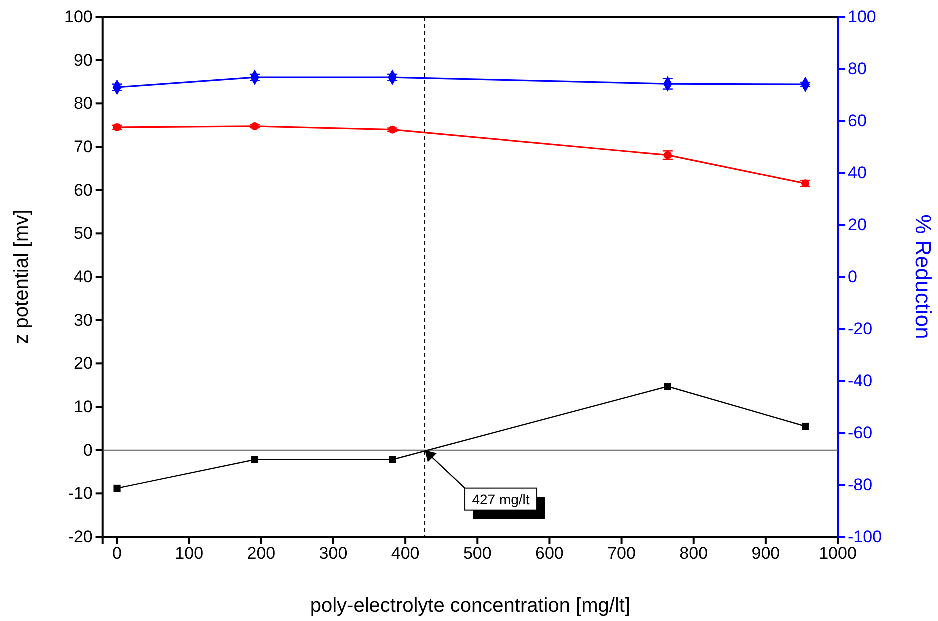 This screenshot has width=938, height=621. I want to click on y-tick-label: 30, so click(83, 320).